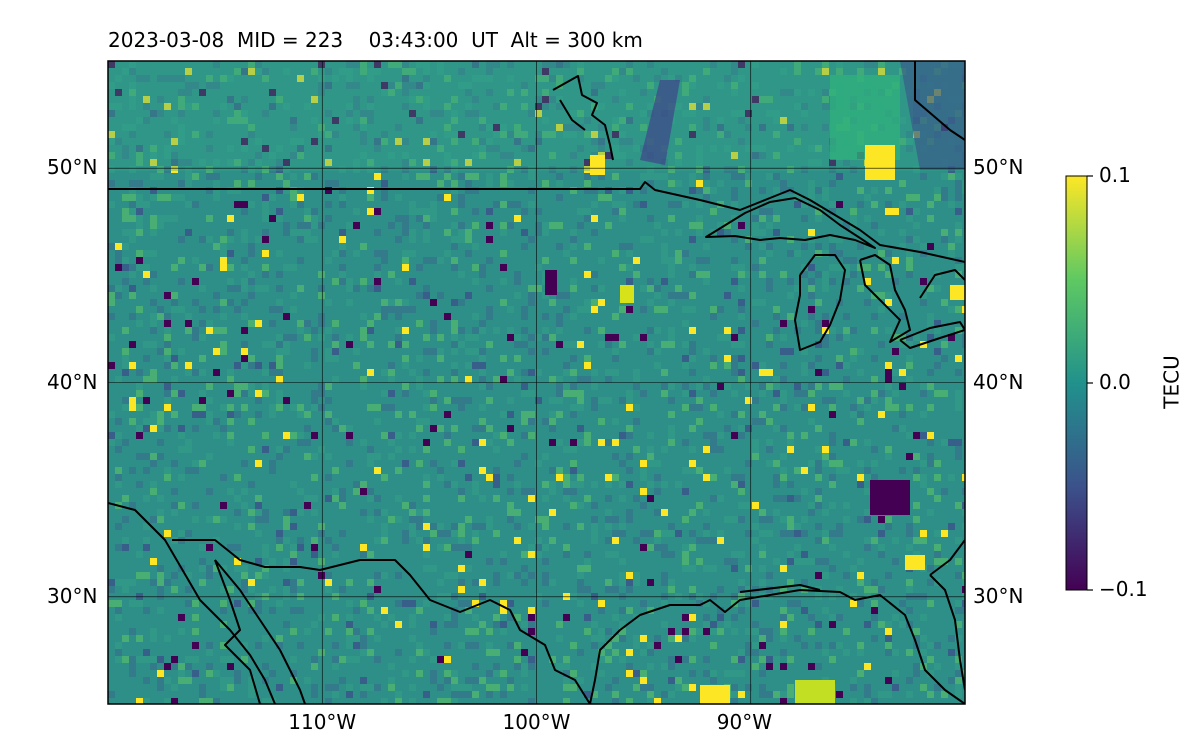  I want to click on lat-tick-label-left: 50°N, so click(72, 167).